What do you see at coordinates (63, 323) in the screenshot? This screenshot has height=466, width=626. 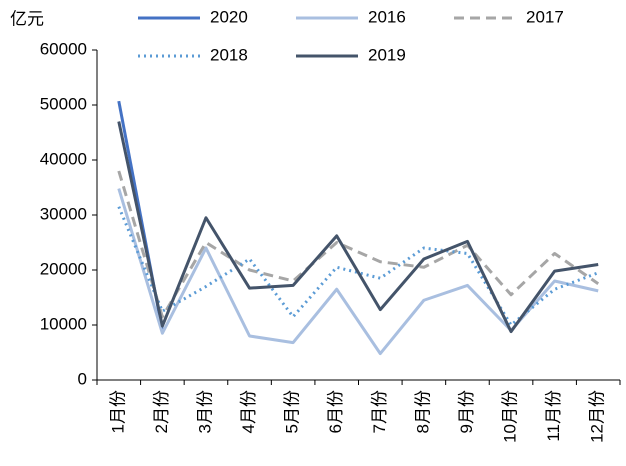 I see `y-tick-label: 10000` at bounding box center [63, 323].